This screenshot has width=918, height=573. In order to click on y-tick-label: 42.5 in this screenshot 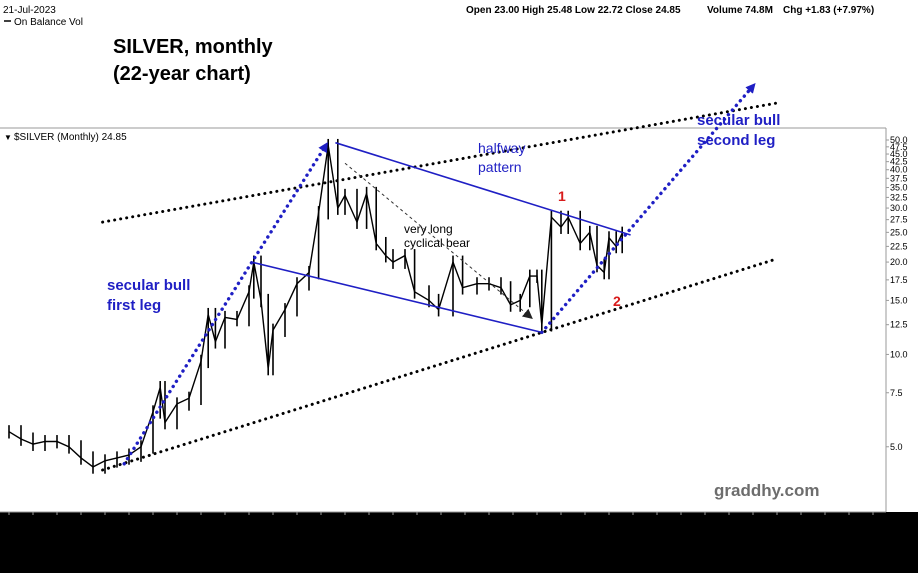, I will do `click(899, 162)`.